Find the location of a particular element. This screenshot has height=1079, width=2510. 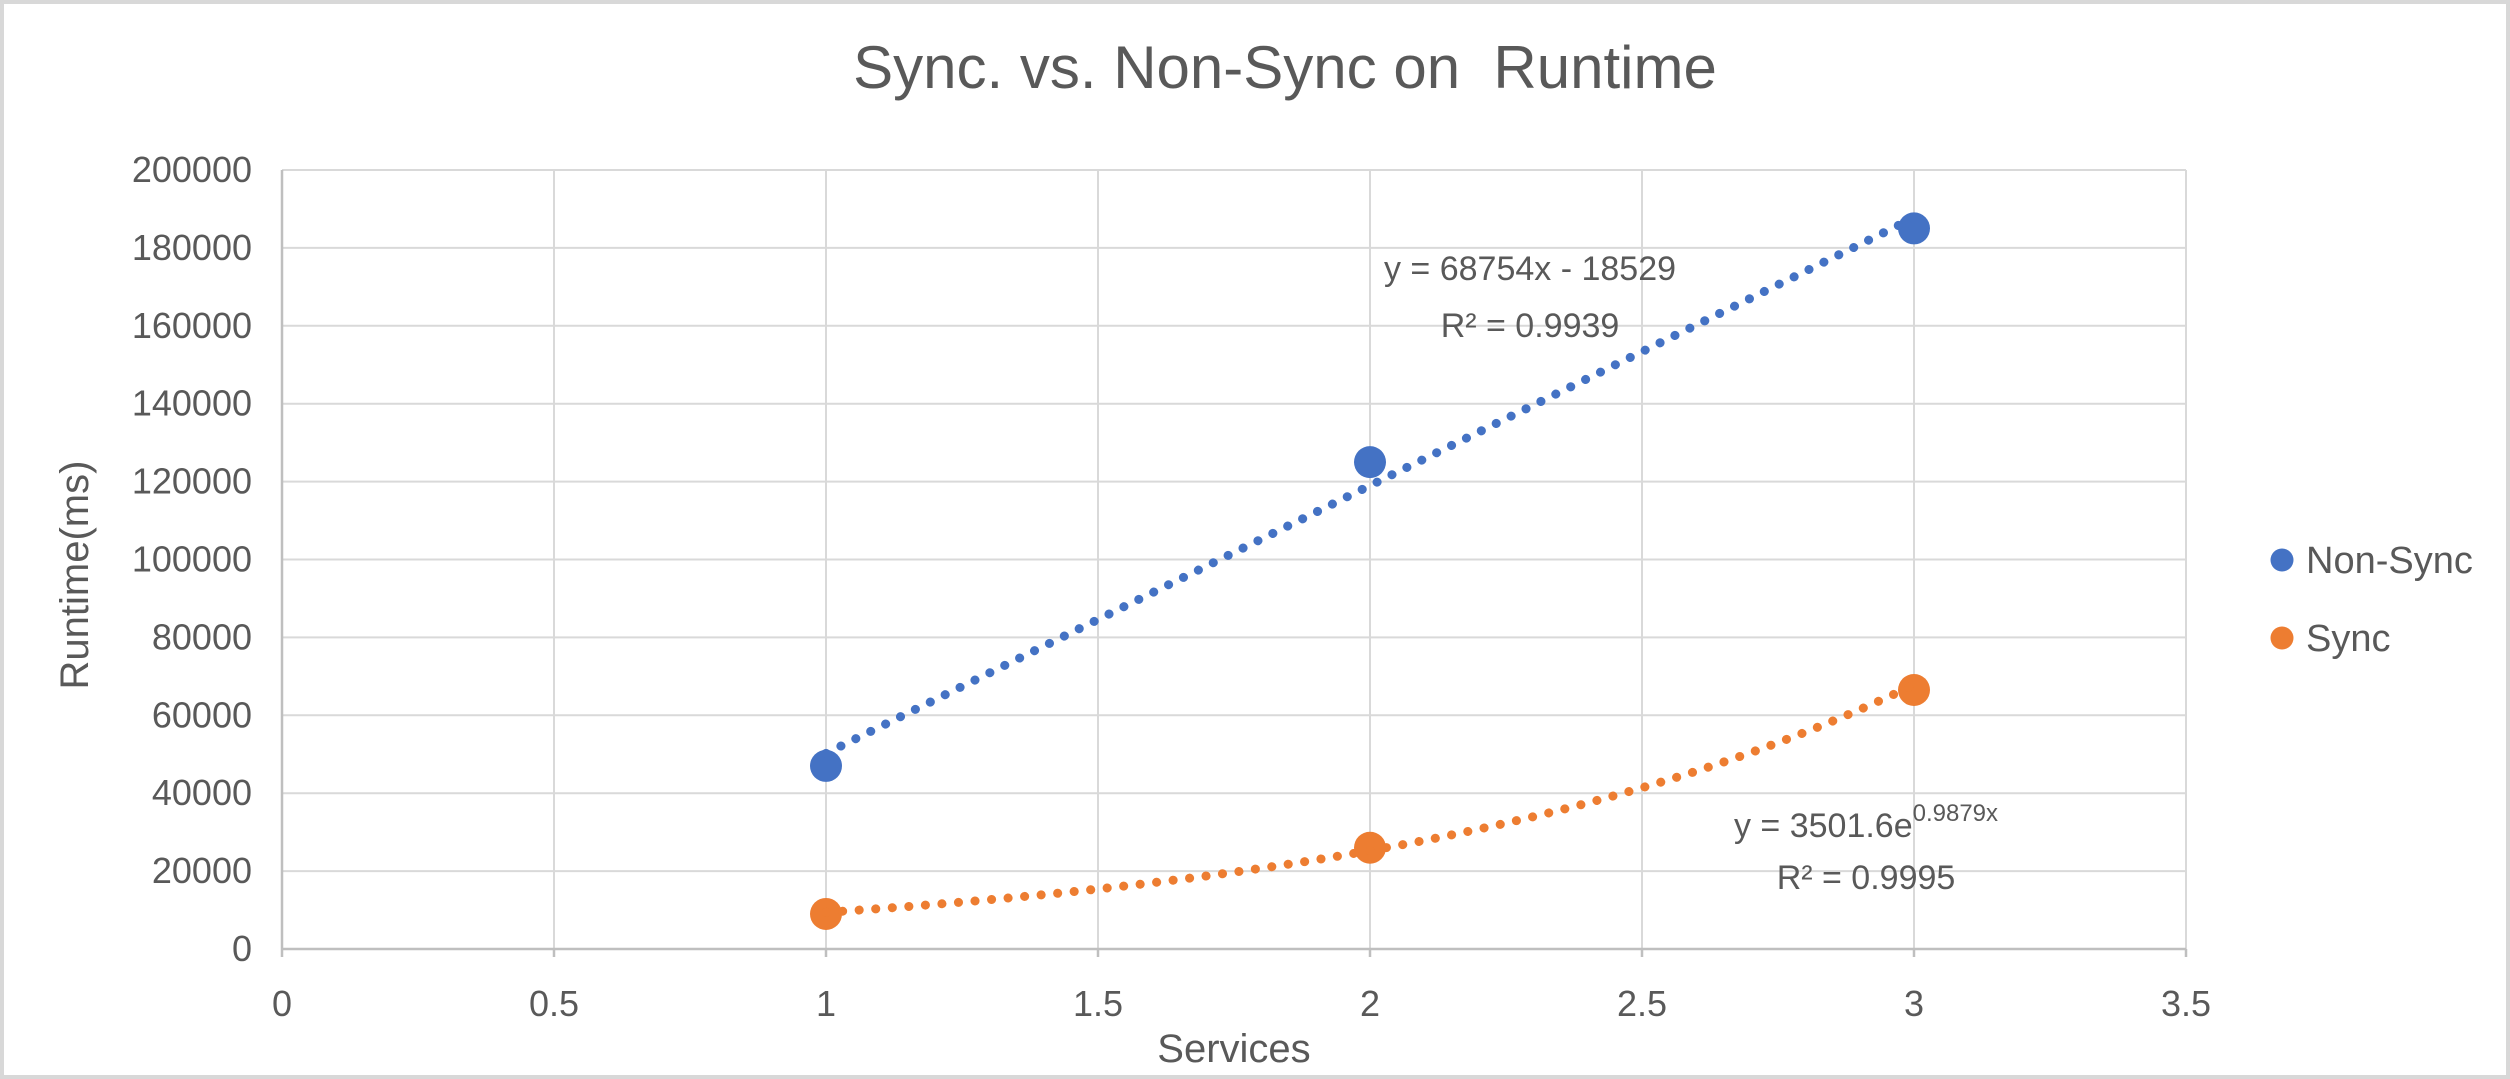

trendline-equation-sync-base: y = 3501.6e is located at coordinates (1823, 826).